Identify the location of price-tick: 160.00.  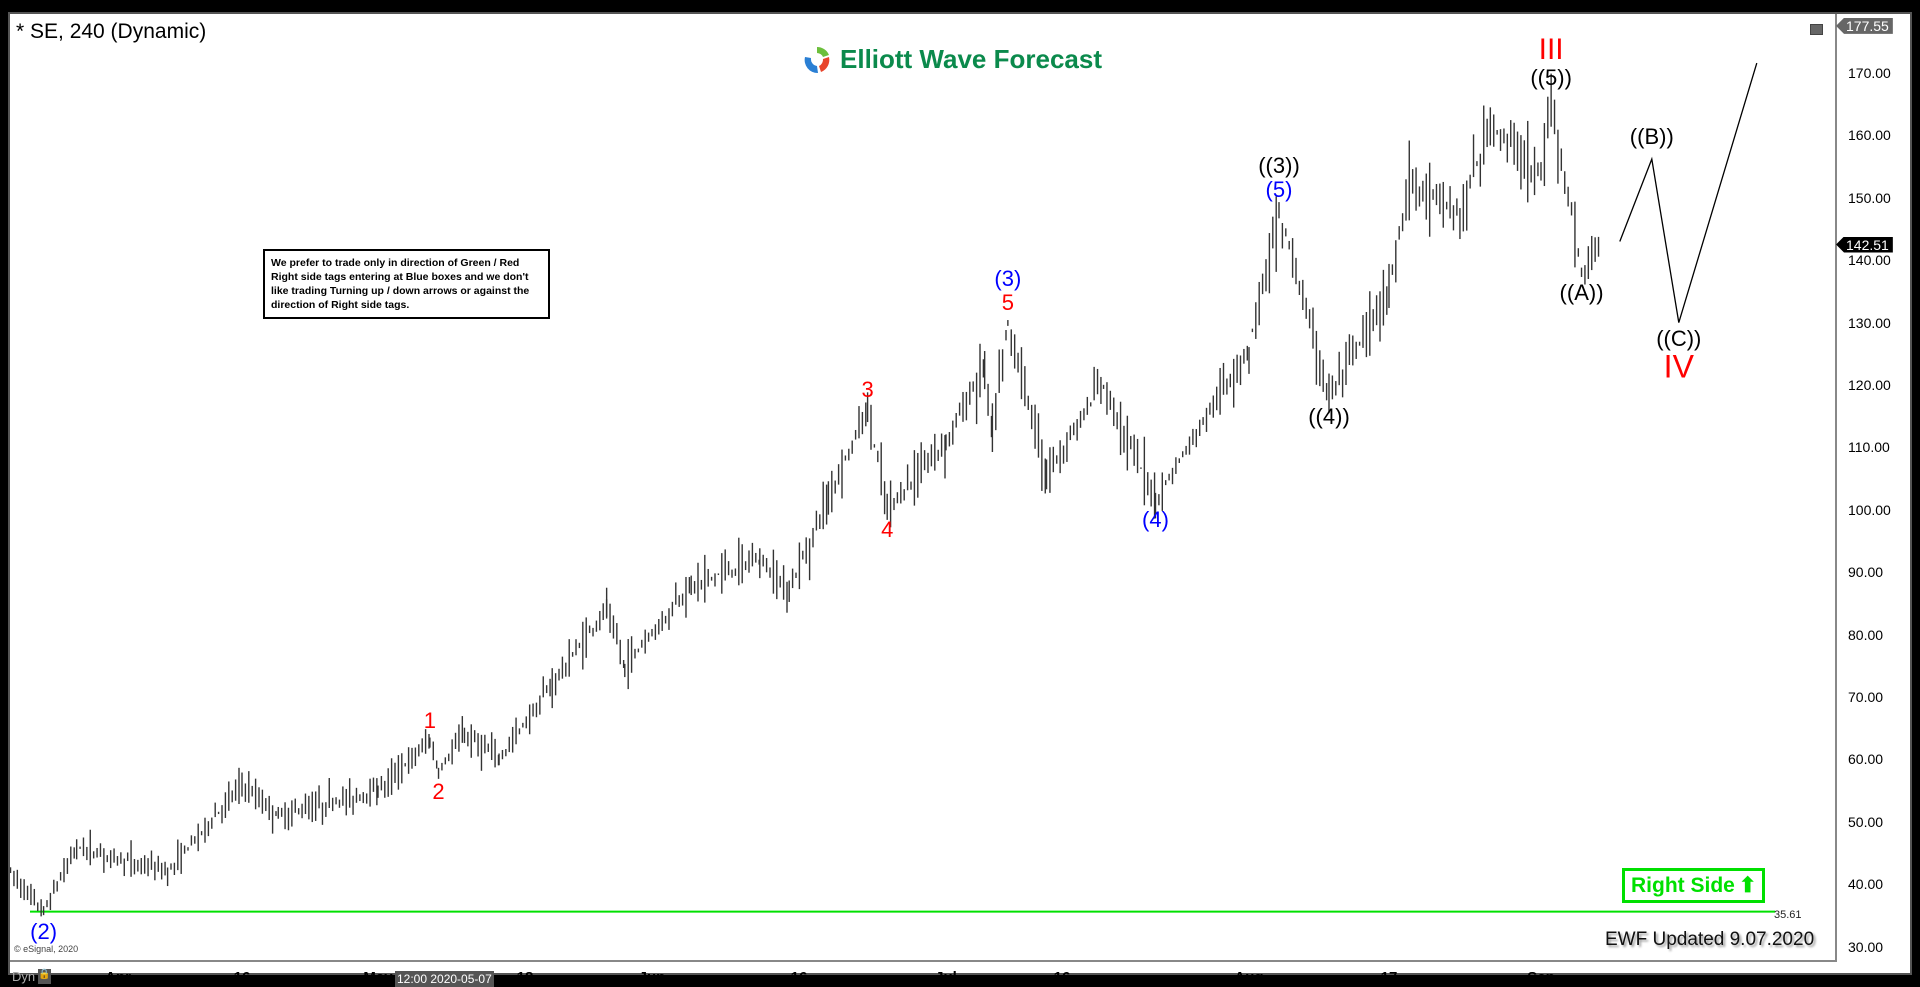
(1869, 135).